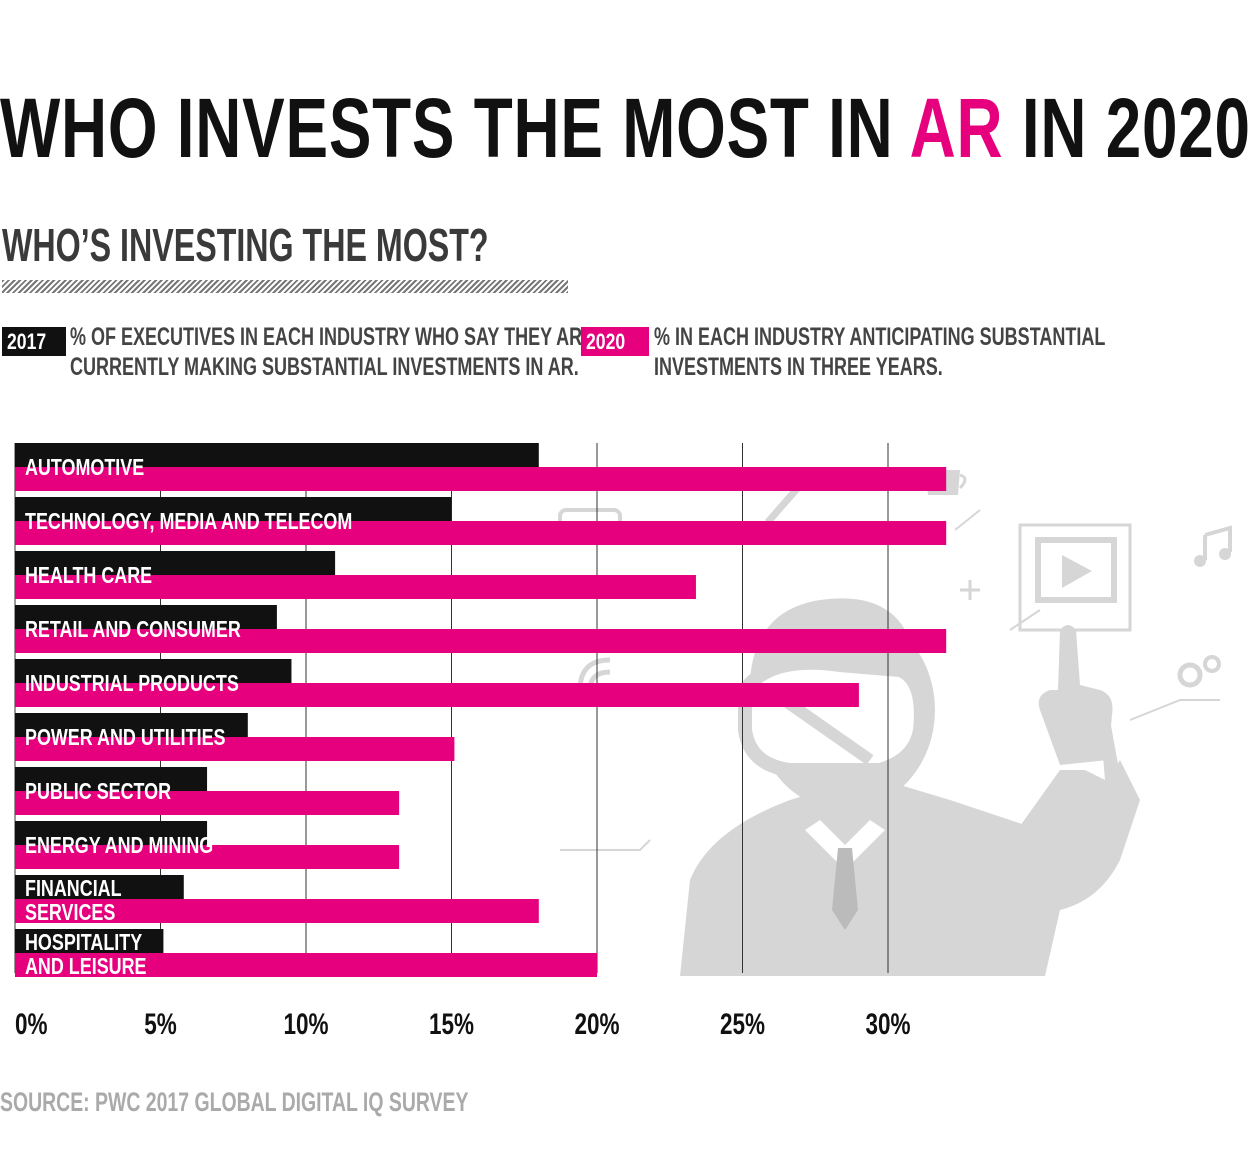 The height and width of the screenshot is (1167, 1250). Describe the element at coordinates (31, 1024) in the screenshot. I see `x-tick-label: 0%` at that location.